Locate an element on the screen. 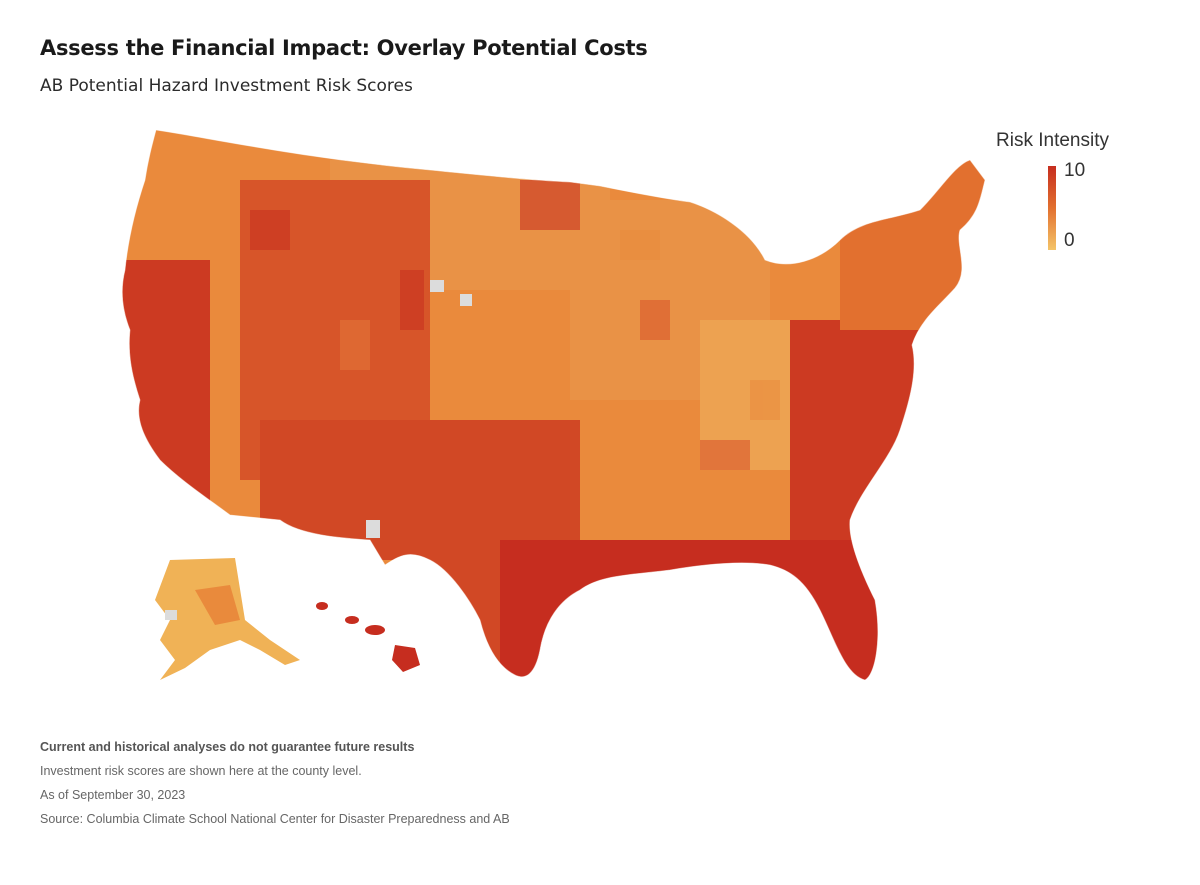  legend-max-label: 10 is located at coordinates (1075, 170).